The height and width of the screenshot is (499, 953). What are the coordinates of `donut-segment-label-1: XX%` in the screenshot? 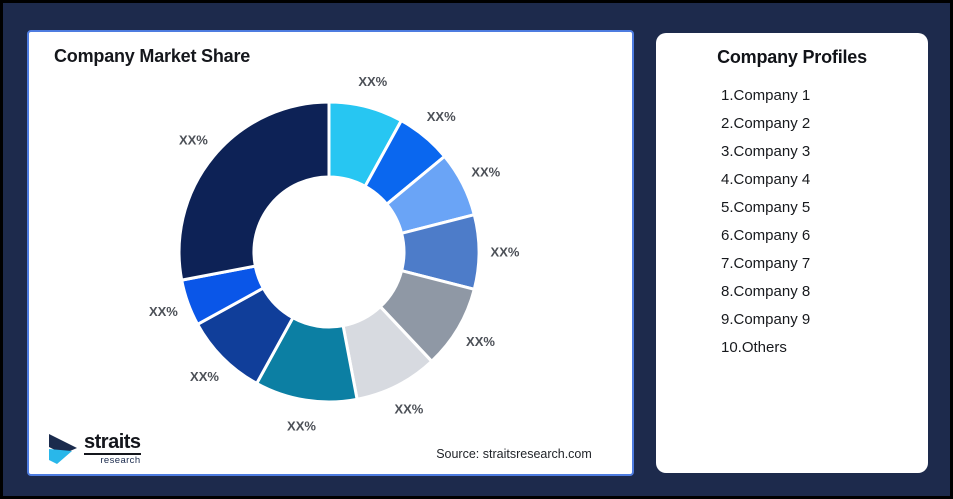 It's located at (372, 81).